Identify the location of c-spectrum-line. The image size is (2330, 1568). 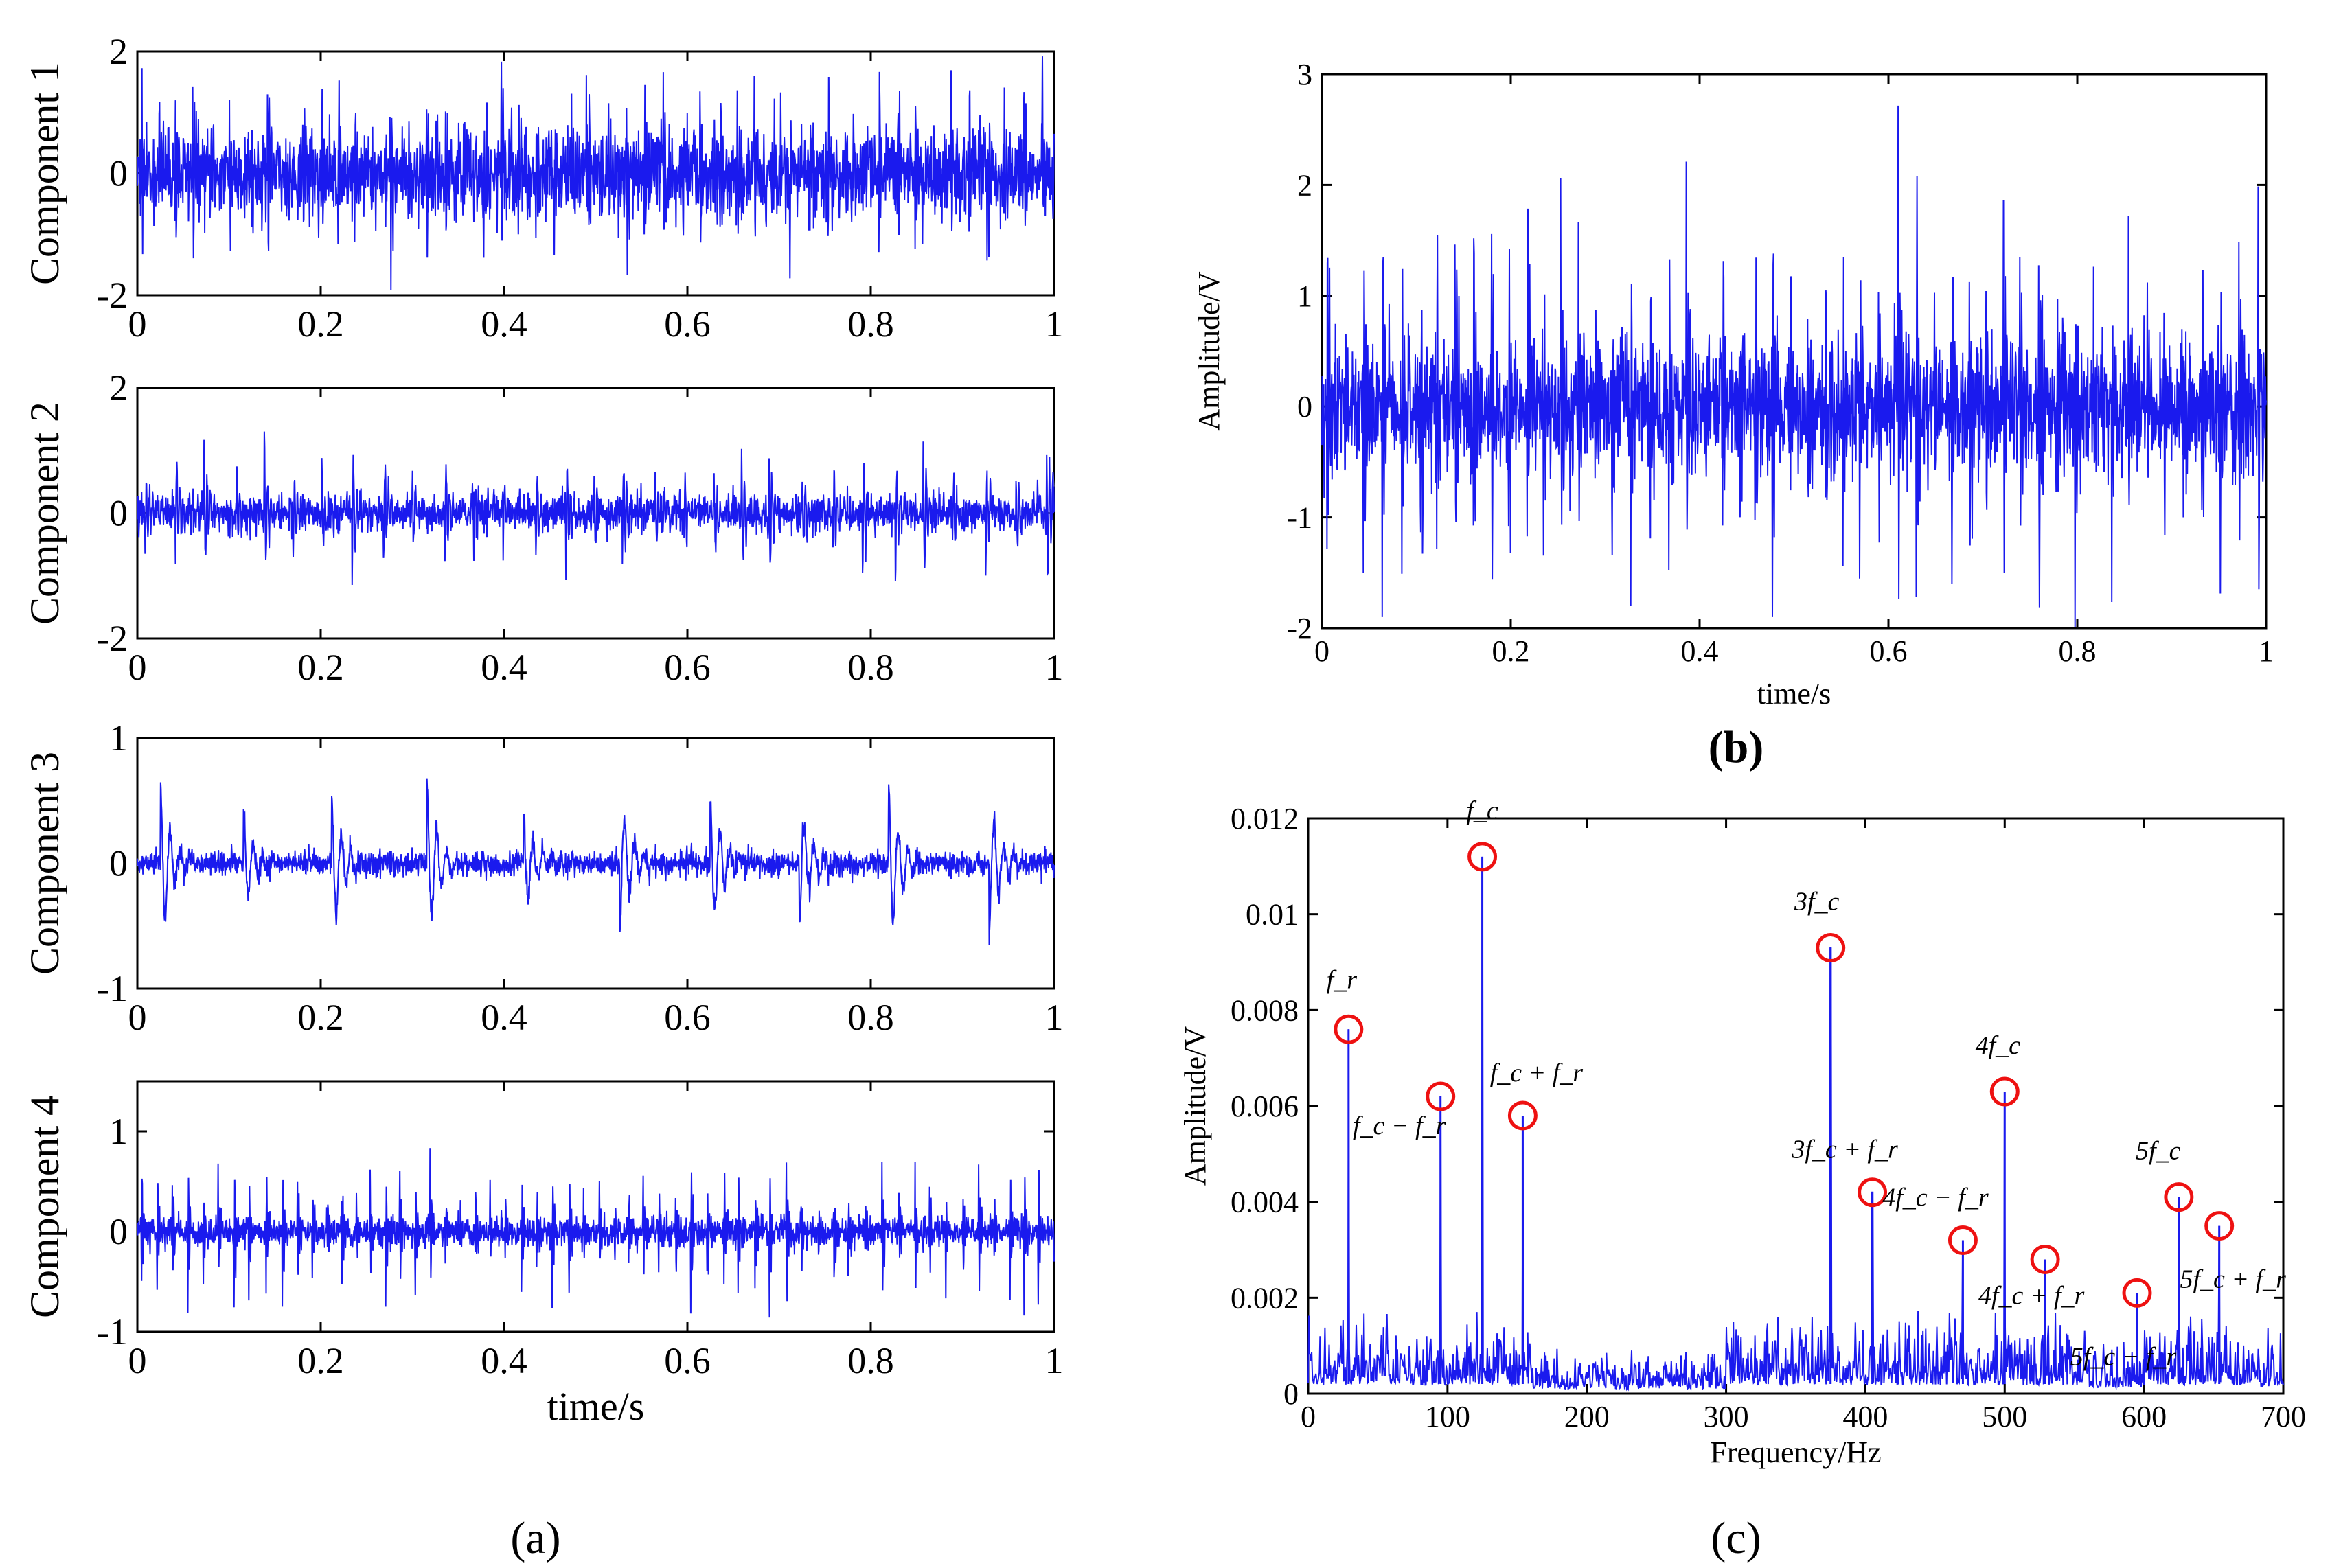
(1795, 1124).